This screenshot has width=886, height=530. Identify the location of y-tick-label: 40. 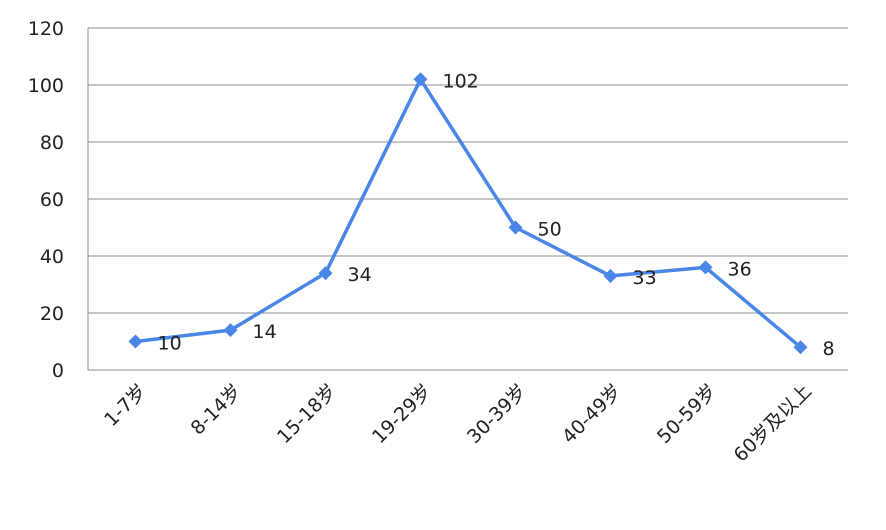
(52, 257).